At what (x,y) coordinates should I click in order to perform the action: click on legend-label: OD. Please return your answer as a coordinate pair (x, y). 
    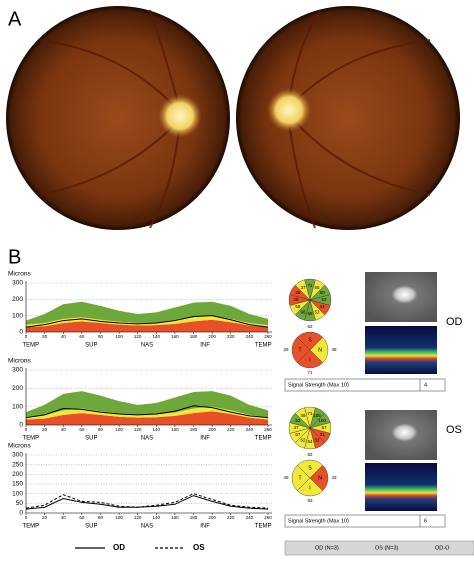
    Looking at the image, I should click on (119, 547).